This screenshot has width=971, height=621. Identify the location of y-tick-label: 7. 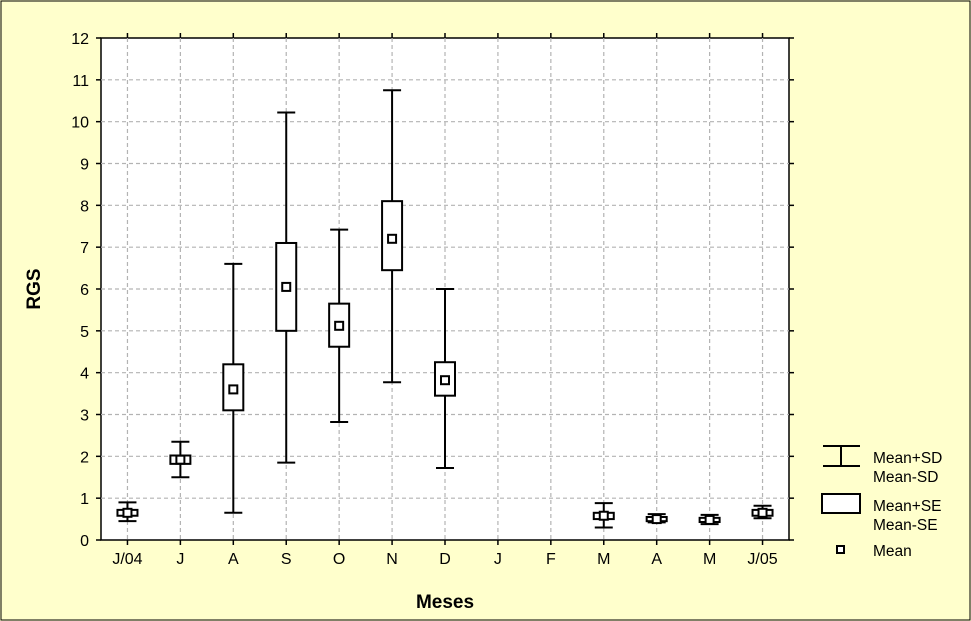
(84, 248).